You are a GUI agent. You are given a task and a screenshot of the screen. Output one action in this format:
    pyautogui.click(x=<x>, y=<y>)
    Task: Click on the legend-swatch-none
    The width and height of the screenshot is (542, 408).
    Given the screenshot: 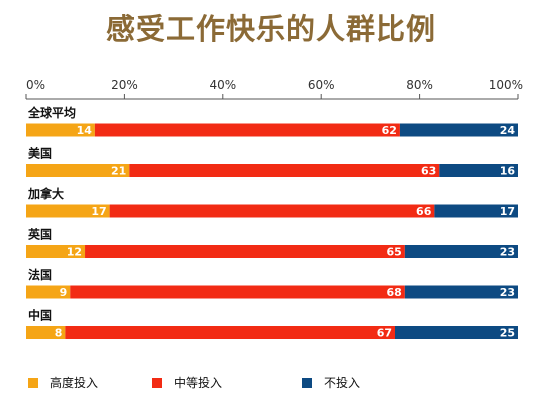 What is the action you would take?
    pyautogui.click(x=307, y=382)
    